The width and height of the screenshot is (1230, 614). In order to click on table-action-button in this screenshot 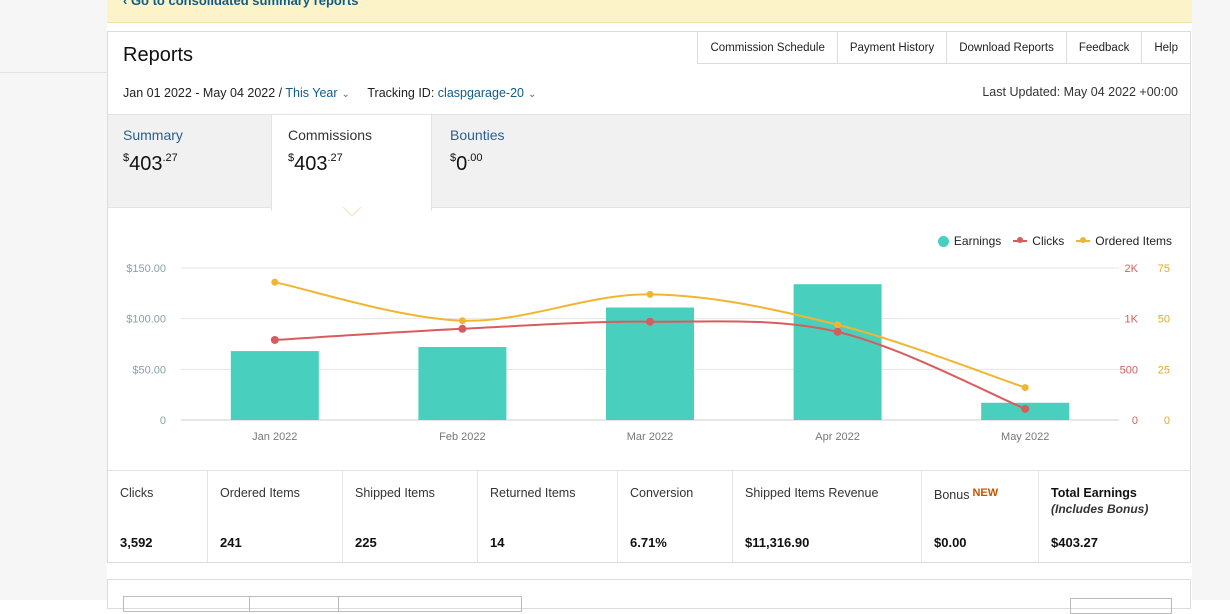, I will do `click(1121, 606)`.